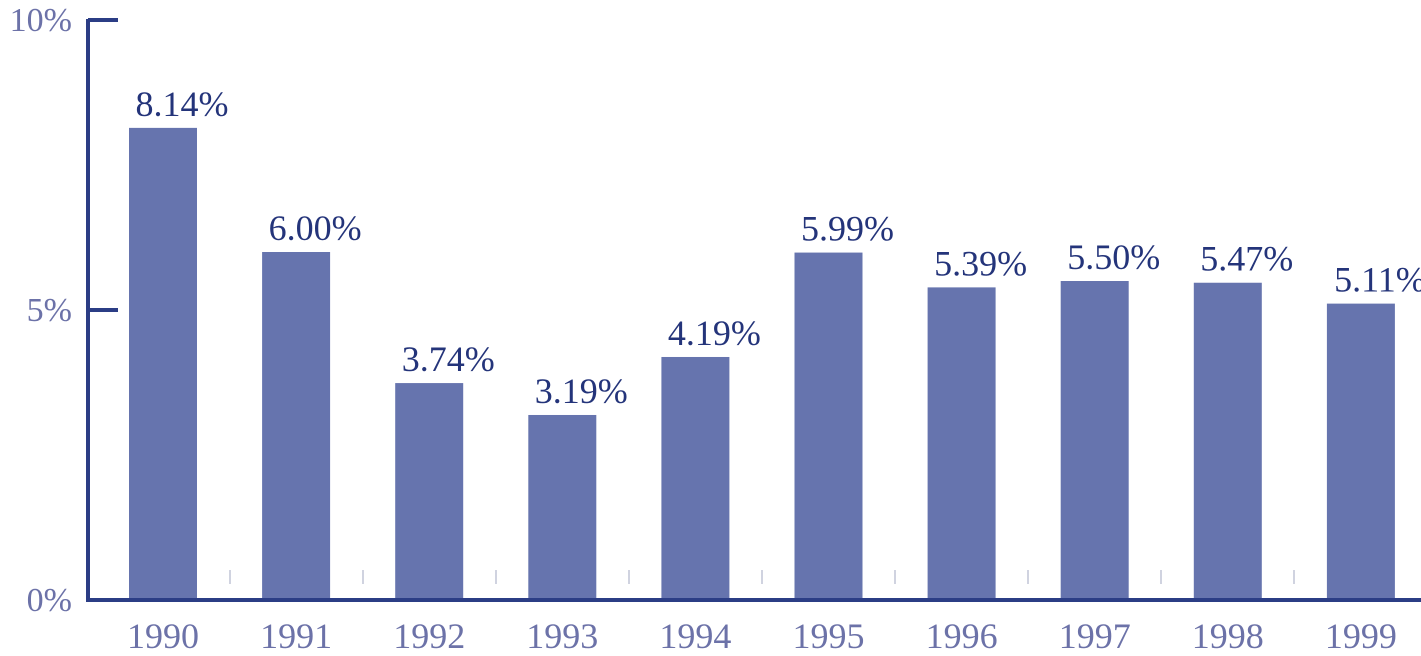 This screenshot has height=656, width=1421. What do you see at coordinates (962, 636) in the screenshot?
I see `x-tick-label: 1996` at bounding box center [962, 636].